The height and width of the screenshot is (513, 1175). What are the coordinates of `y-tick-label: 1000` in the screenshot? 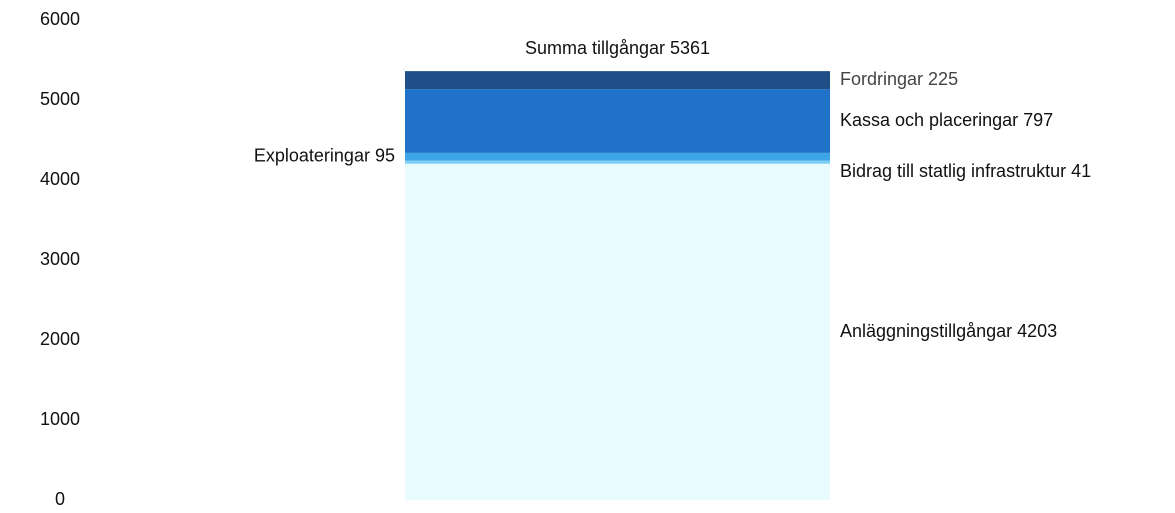 It's located at (60, 419).